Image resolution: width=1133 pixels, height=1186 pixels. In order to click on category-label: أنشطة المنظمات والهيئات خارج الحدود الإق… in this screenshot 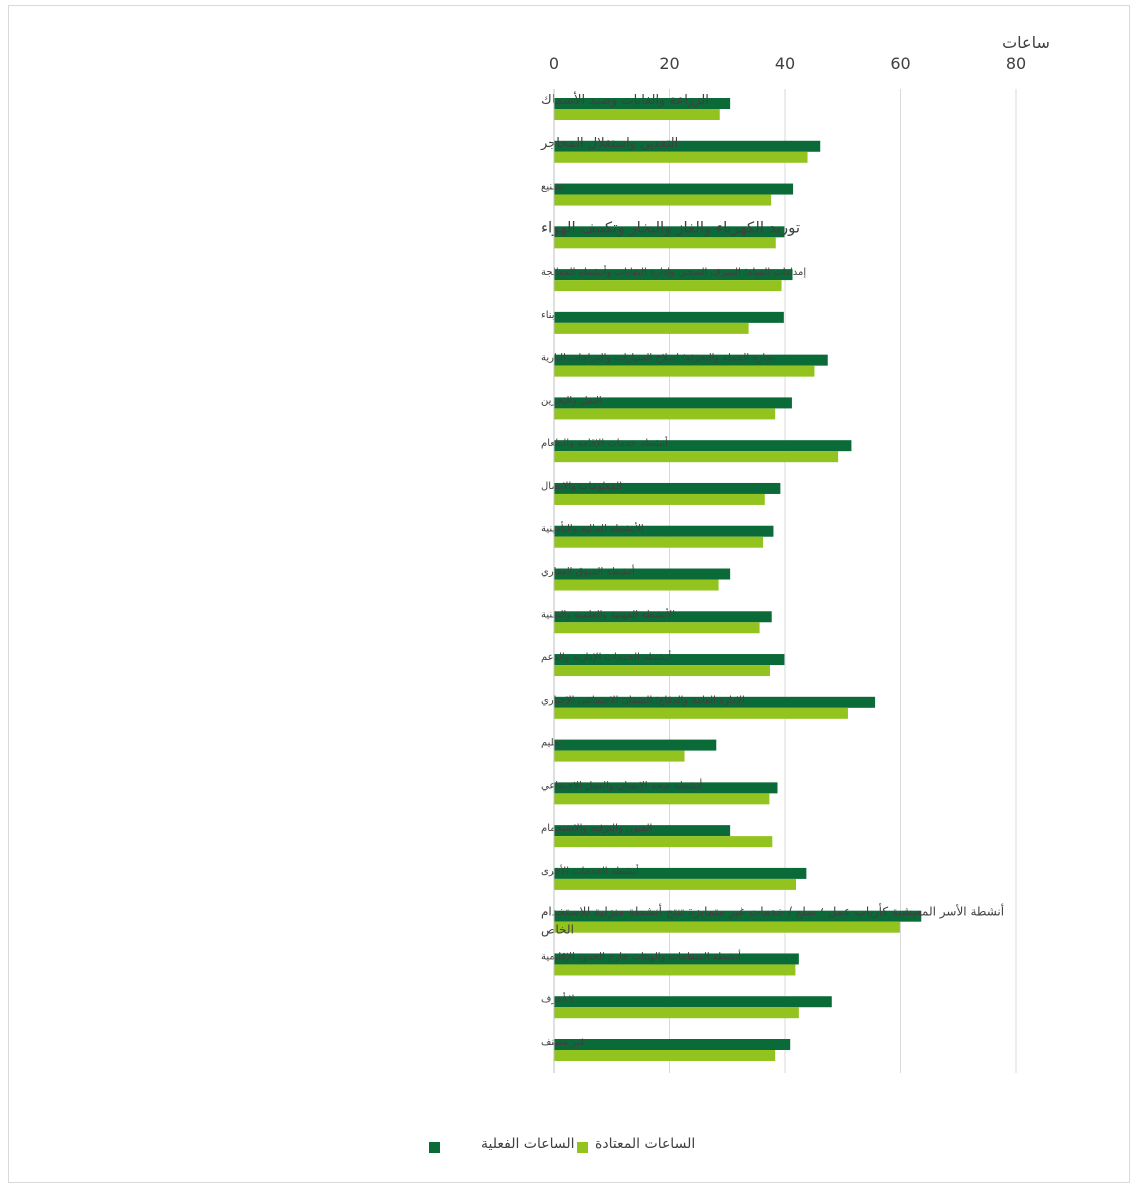, I will do `click(641, 955)`.